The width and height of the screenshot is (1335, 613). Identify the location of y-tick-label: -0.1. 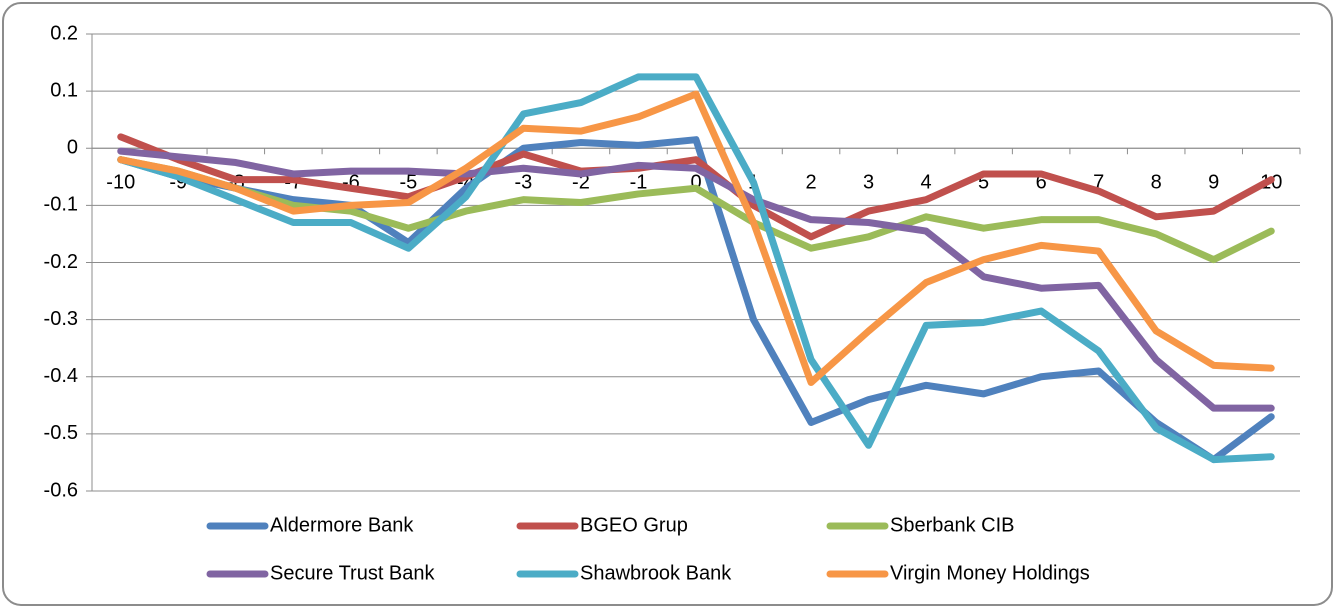
(61, 205).